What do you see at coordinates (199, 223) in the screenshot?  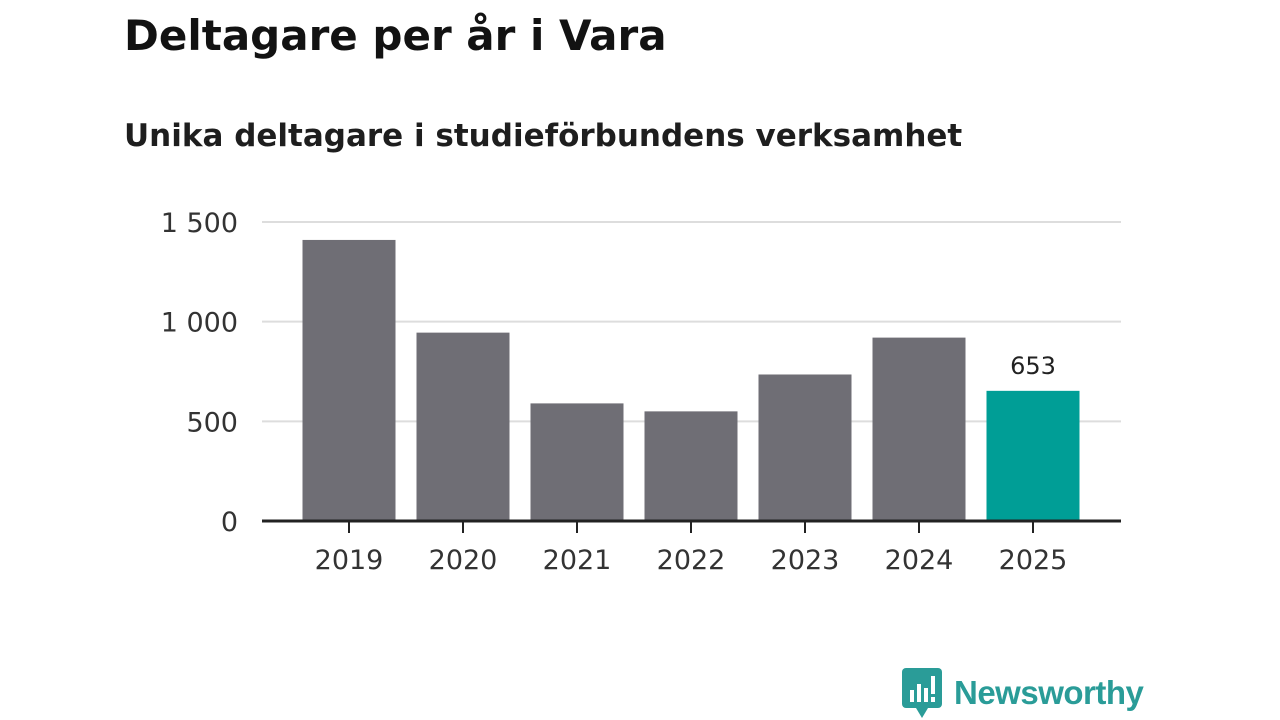 I see `y-tick-label: 1 500` at bounding box center [199, 223].